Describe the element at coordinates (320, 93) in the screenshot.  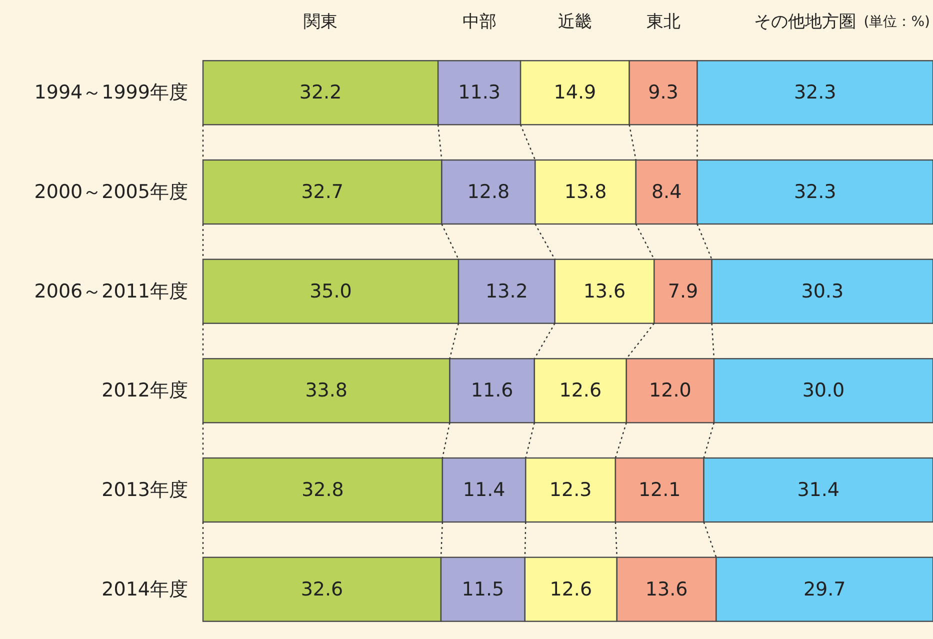
I see `data-label: 32.2` at that location.